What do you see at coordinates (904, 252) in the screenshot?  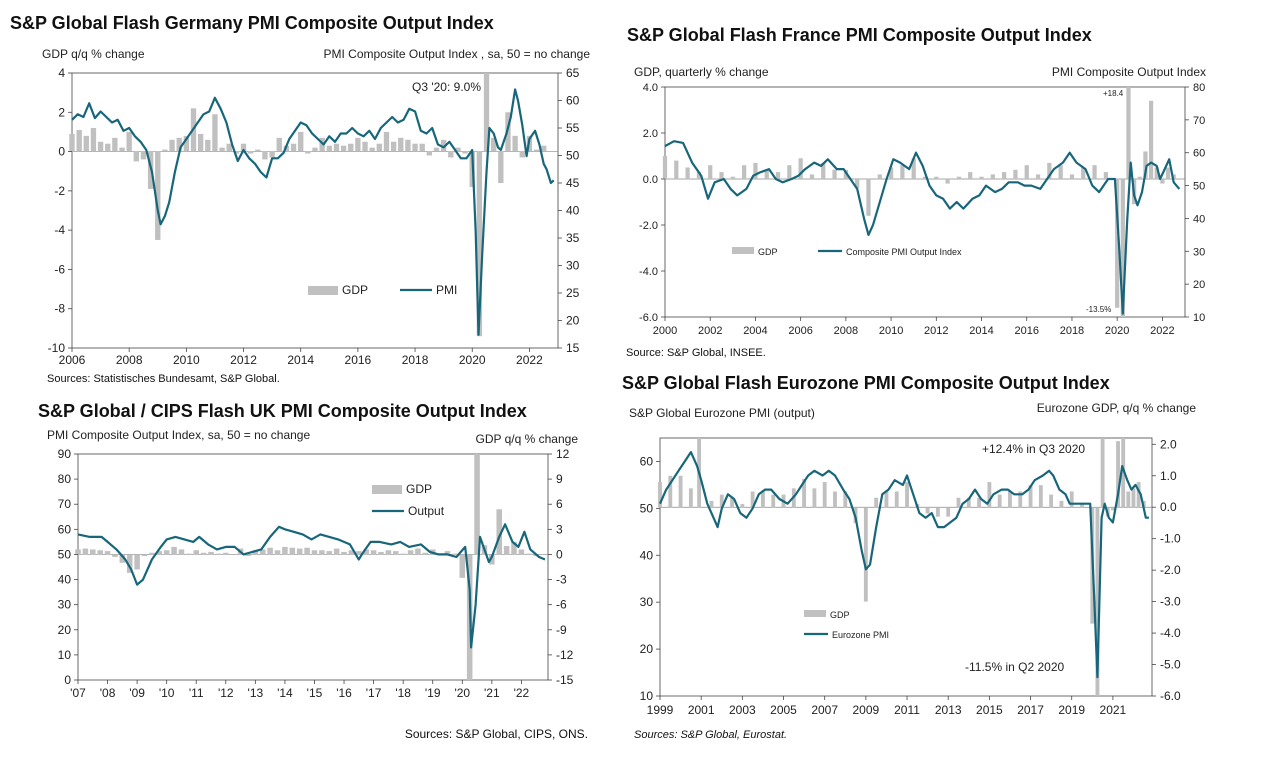 I see `france-legend-pmi-label: Composite PMI Output Index` at bounding box center [904, 252].